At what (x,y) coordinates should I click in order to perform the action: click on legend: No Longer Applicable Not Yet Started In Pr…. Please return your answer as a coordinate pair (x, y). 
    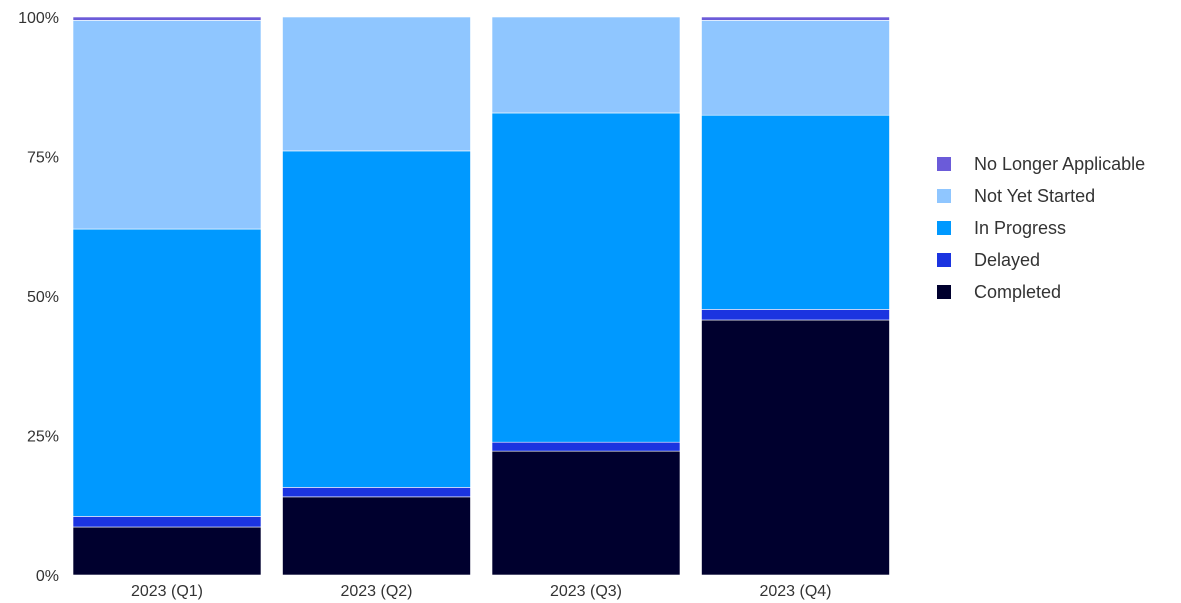
    Looking at the image, I should click on (1041, 228).